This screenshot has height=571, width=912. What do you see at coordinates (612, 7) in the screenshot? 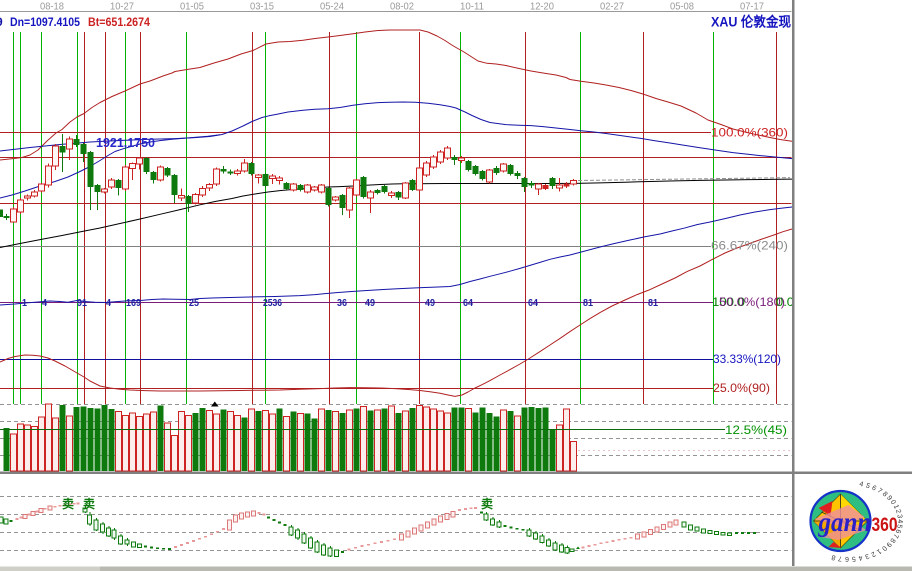
I see `svg-text: 02-27` at bounding box center [612, 7].